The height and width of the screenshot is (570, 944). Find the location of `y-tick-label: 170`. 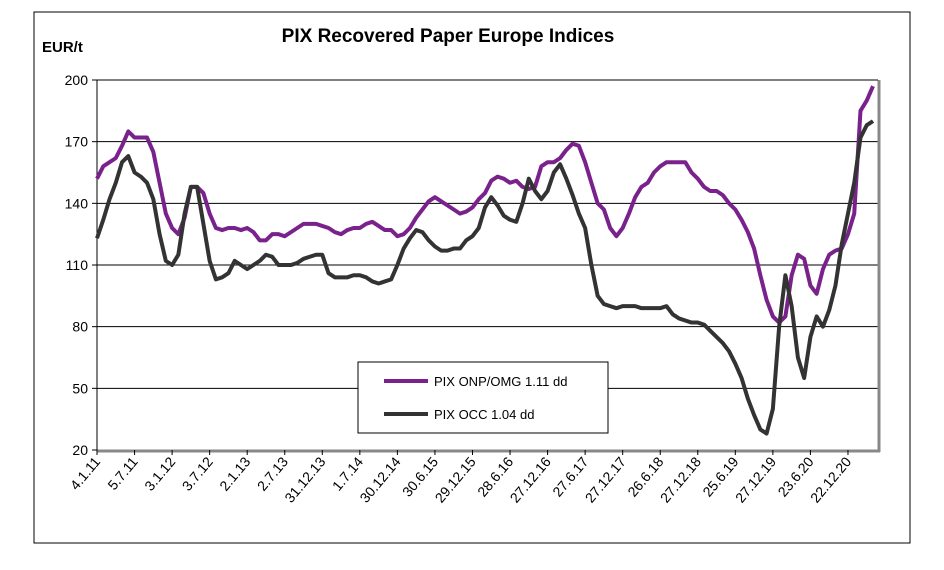

y-tick-label: 170 is located at coordinates (77, 142).